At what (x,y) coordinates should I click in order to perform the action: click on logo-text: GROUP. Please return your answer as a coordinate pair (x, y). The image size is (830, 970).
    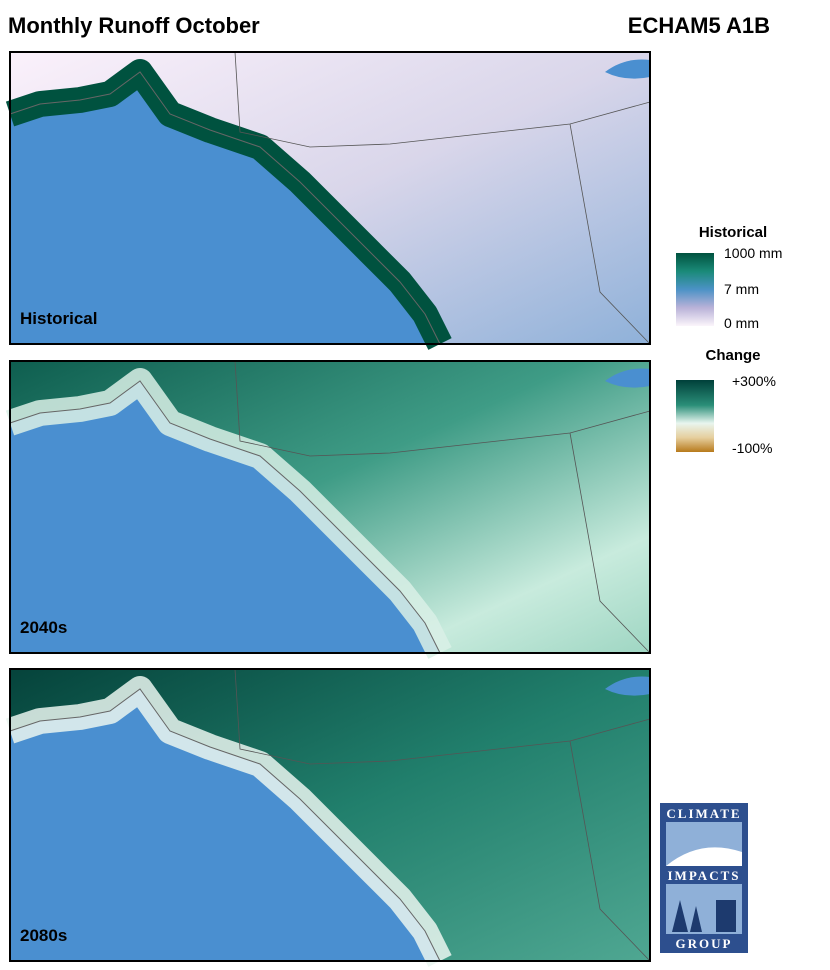
    Looking at the image, I should click on (704, 943).